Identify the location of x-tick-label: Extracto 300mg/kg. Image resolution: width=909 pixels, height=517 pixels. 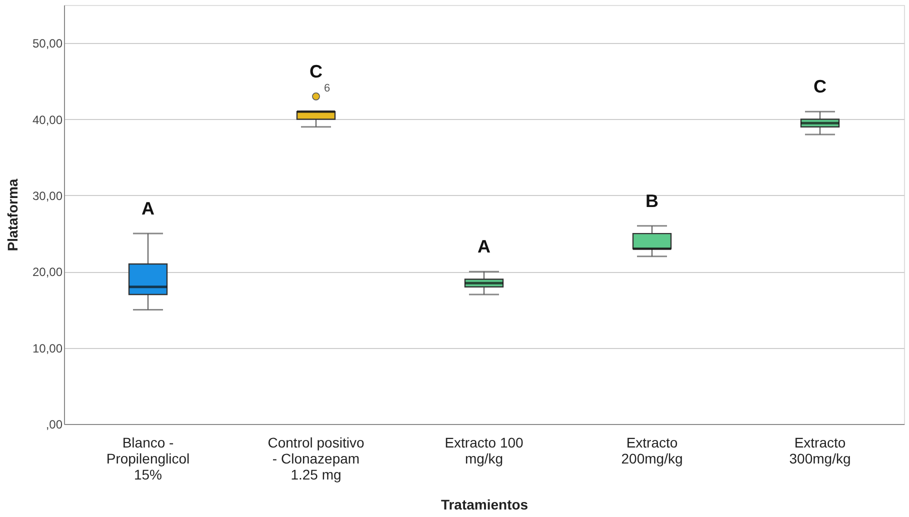
(820, 450).